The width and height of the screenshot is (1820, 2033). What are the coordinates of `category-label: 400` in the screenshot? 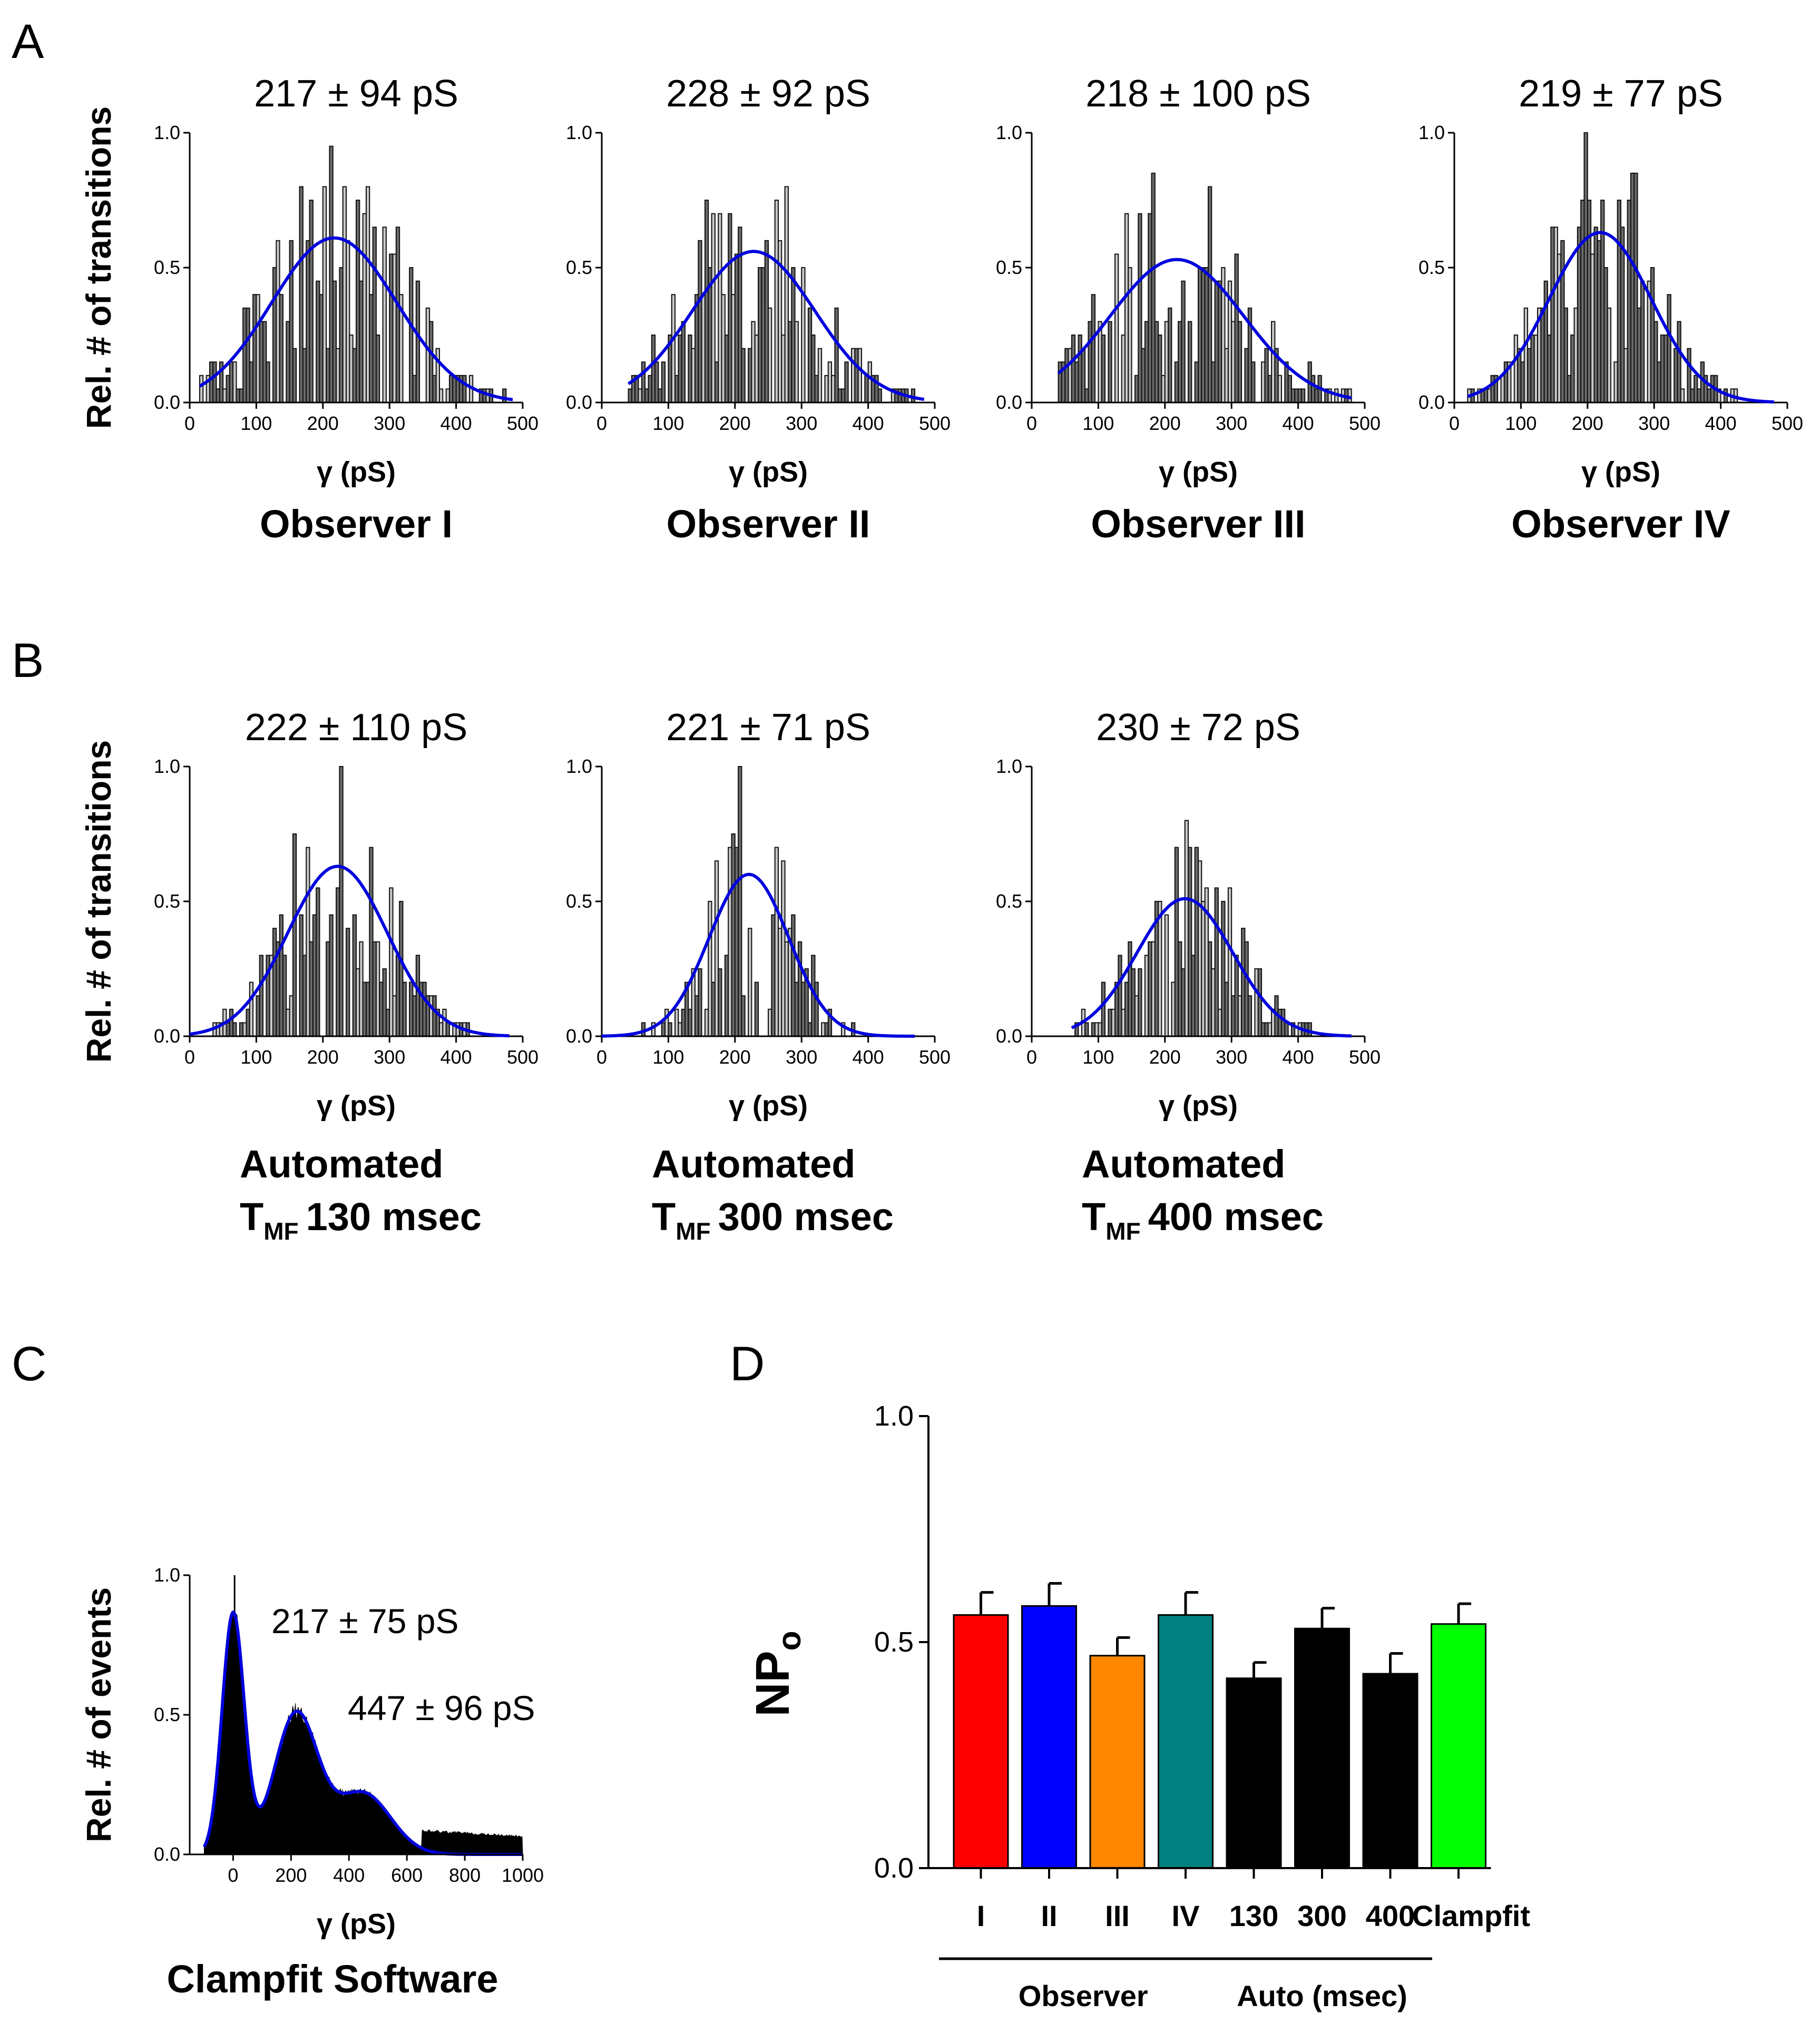 It's located at (1390, 1915).